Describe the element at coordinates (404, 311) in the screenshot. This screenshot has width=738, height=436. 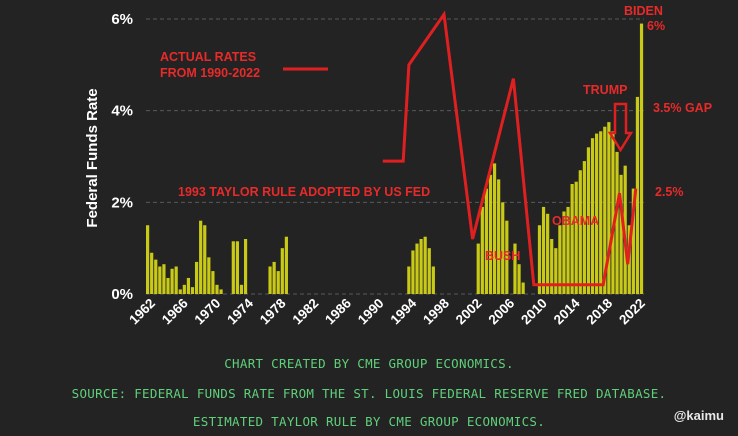
I see `x-tick-label: 1994` at that location.